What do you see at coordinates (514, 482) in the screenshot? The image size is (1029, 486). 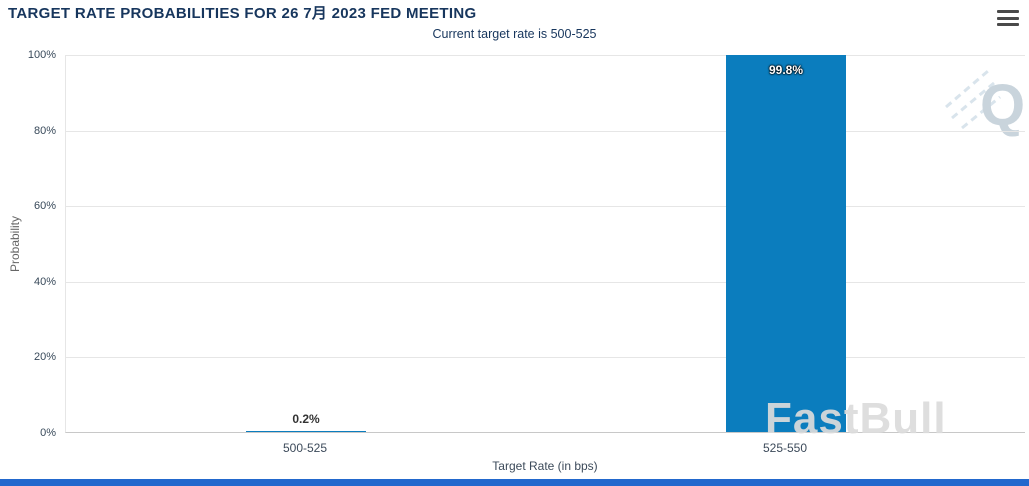 I see `bottom-blue-strip` at bounding box center [514, 482].